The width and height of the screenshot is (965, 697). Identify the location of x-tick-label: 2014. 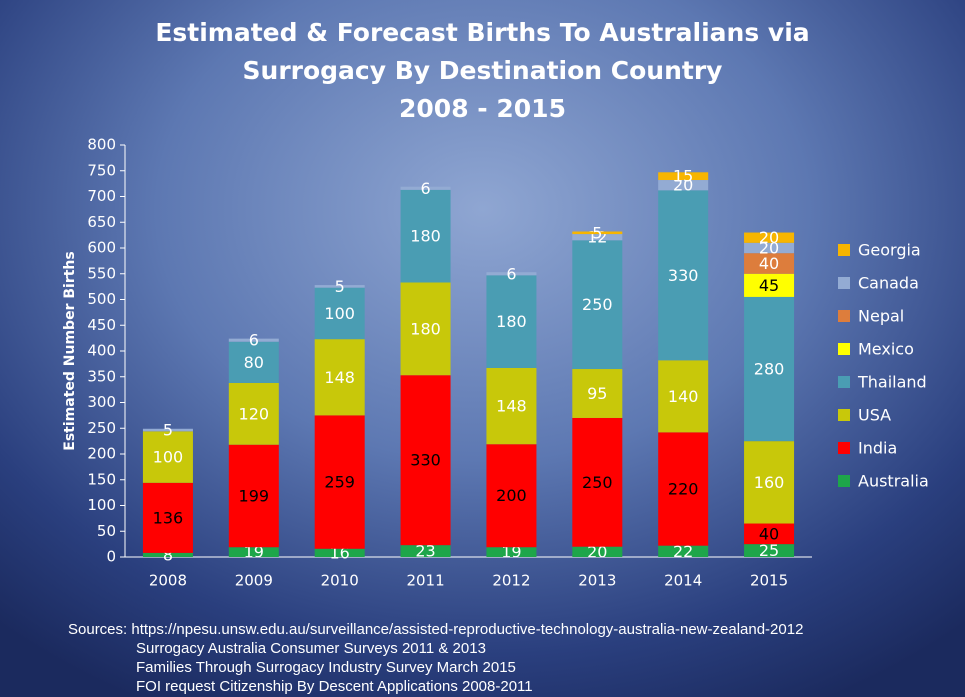
(683, 581).